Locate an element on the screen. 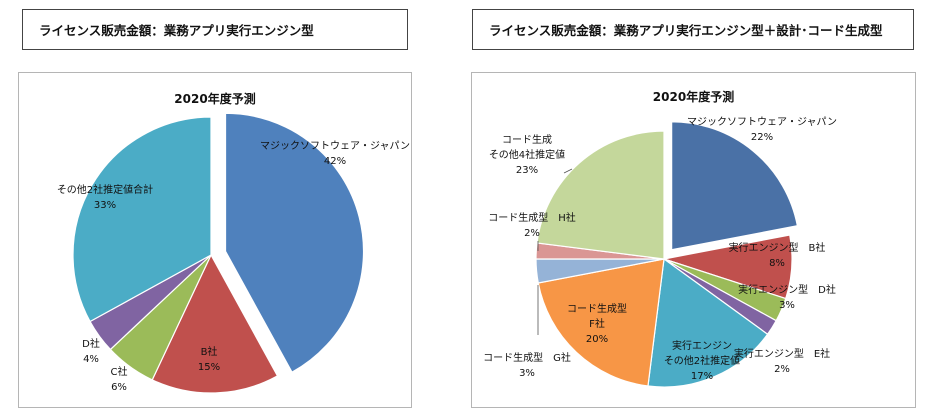 The width and height of the screenshot is (940, 418). slice-label: 実行エンジン型 B社 8% is located at coordinates (777, 255).